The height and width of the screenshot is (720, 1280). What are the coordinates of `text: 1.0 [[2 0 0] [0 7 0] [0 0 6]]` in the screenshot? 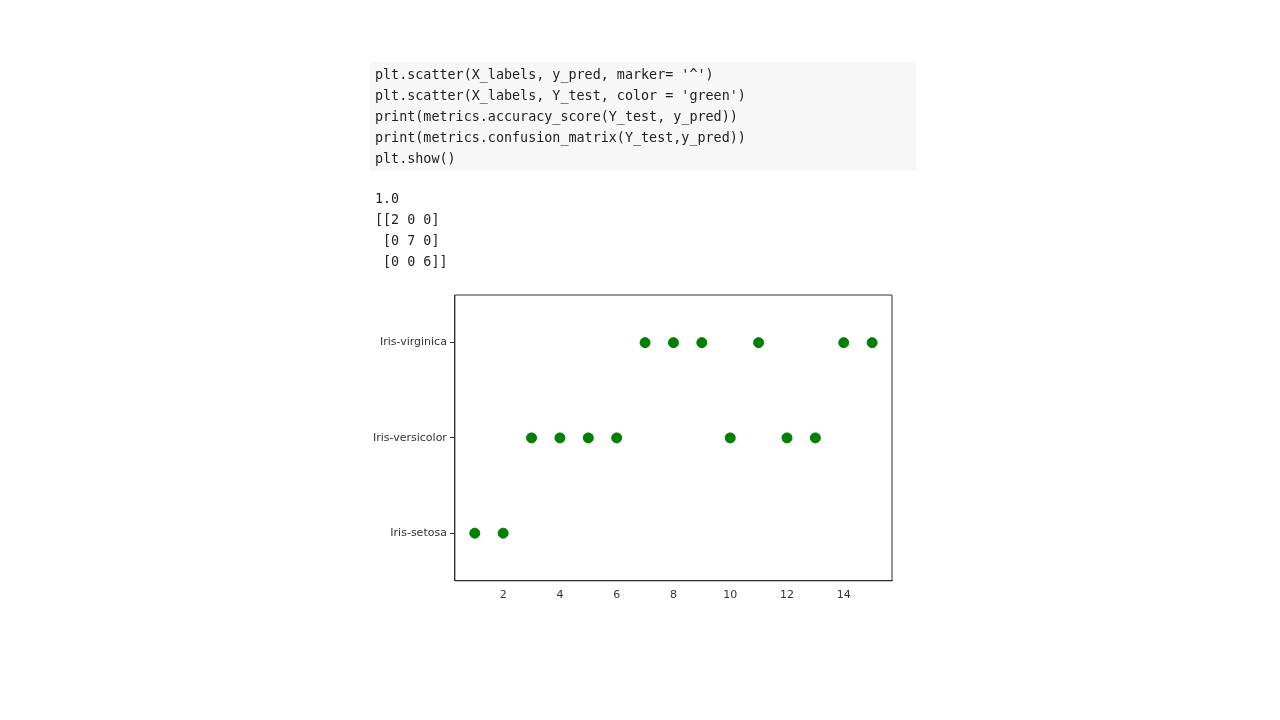 It's located at (411, 230).